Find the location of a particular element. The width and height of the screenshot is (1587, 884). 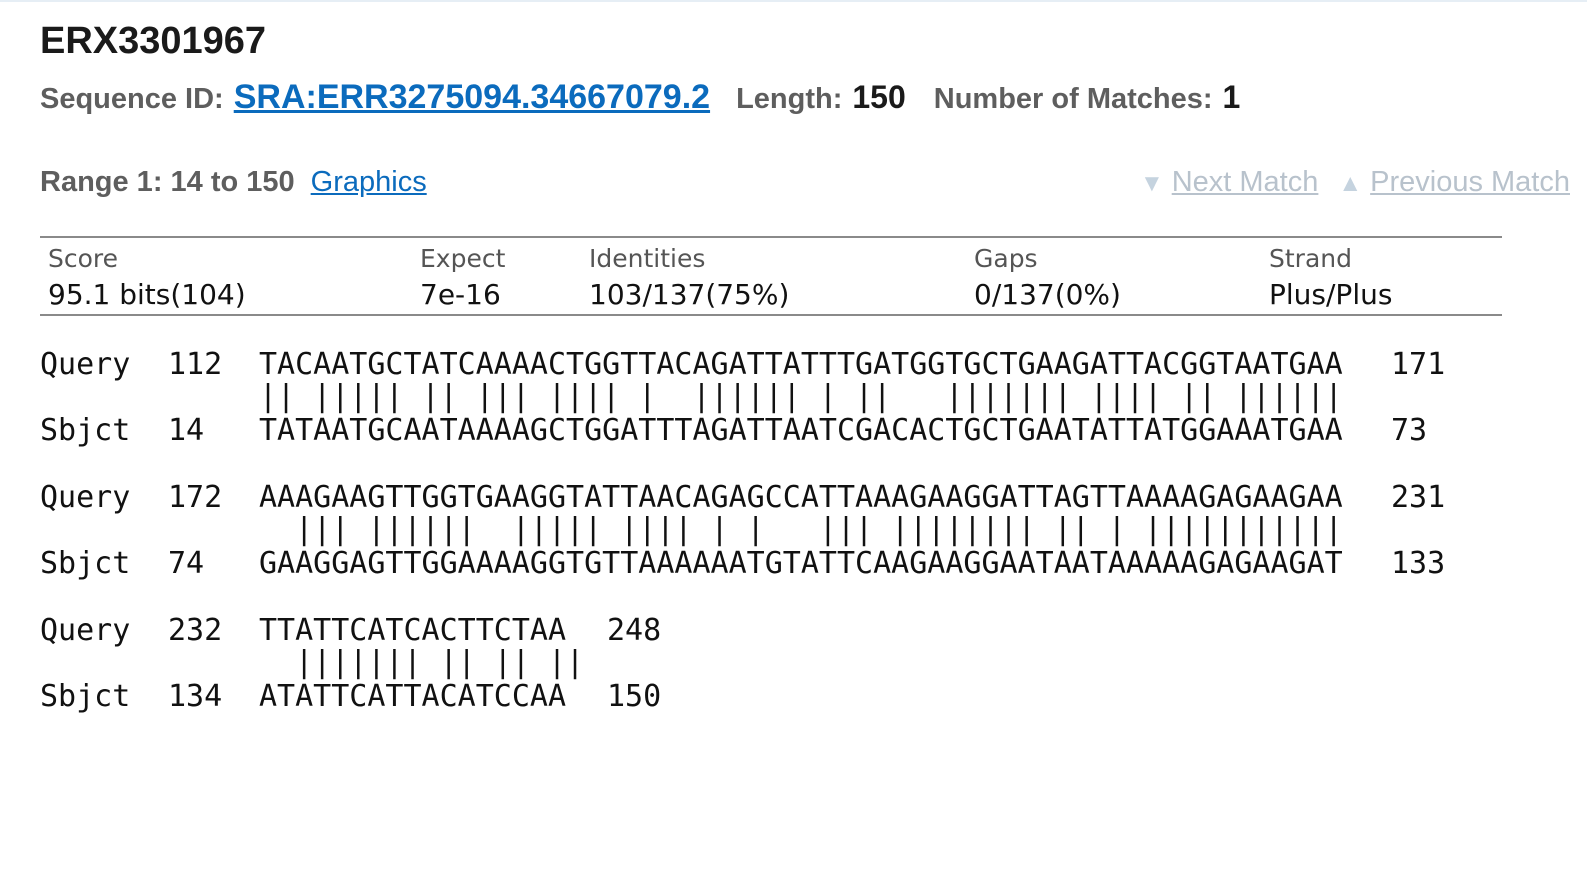

page-title: ERX3301967 is located at coordinates (153, 41).